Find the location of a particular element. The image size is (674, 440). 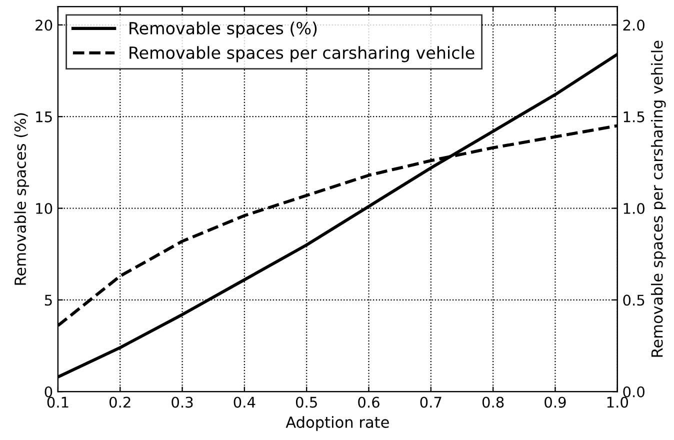

y2-tick-label: 0.5 is located at coordinates (633, 300).